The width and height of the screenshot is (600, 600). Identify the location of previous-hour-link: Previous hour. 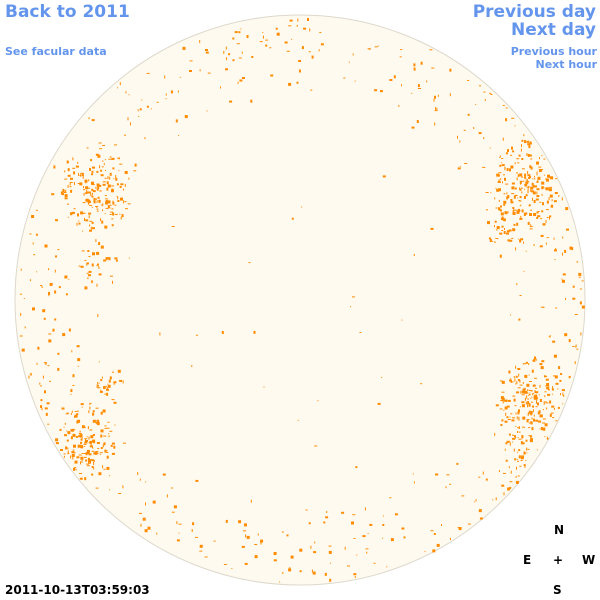
(553, 51).